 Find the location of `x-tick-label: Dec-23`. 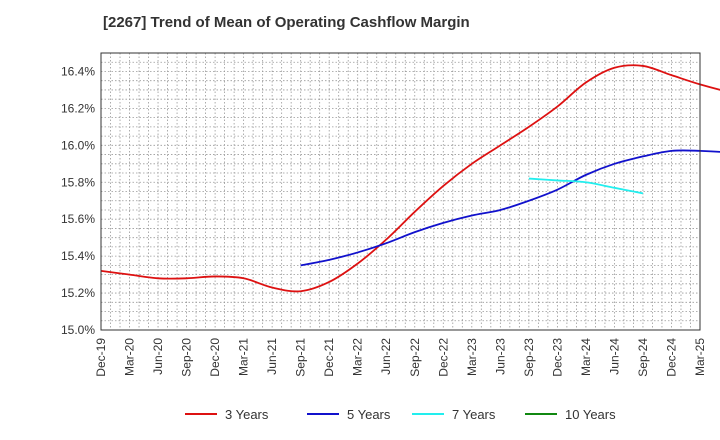

x-tick-label: Dec-23 is located at coordinates (557, 357).